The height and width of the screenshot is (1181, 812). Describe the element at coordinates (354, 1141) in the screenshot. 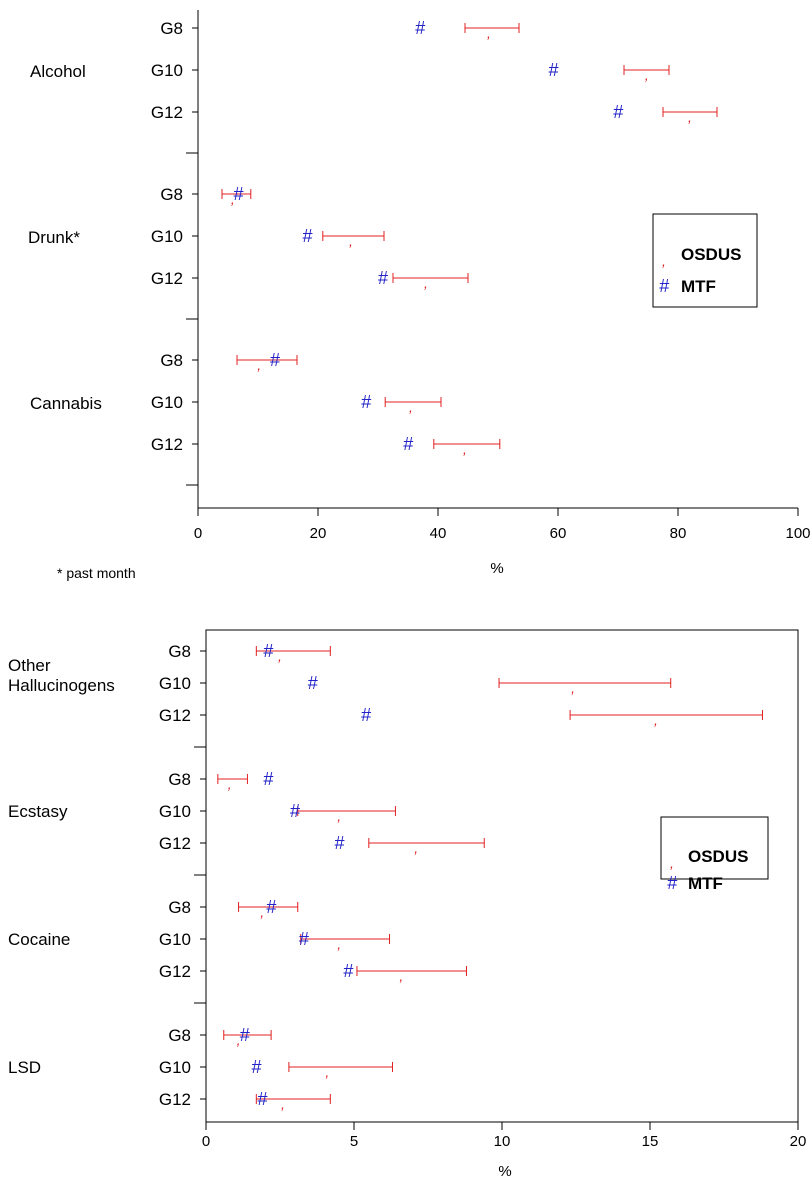

I see `x-tick-label: 5` at that location.